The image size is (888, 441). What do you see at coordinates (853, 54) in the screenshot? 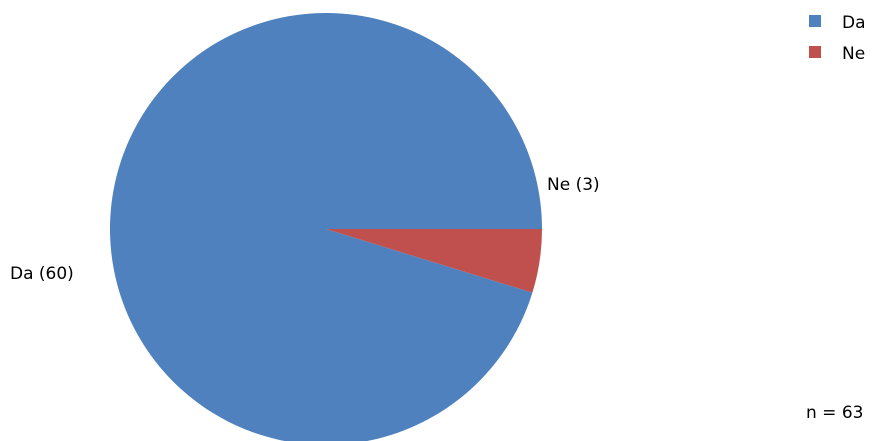
I see `legend-label-ne: Ne` at bounding box center [853, 54].